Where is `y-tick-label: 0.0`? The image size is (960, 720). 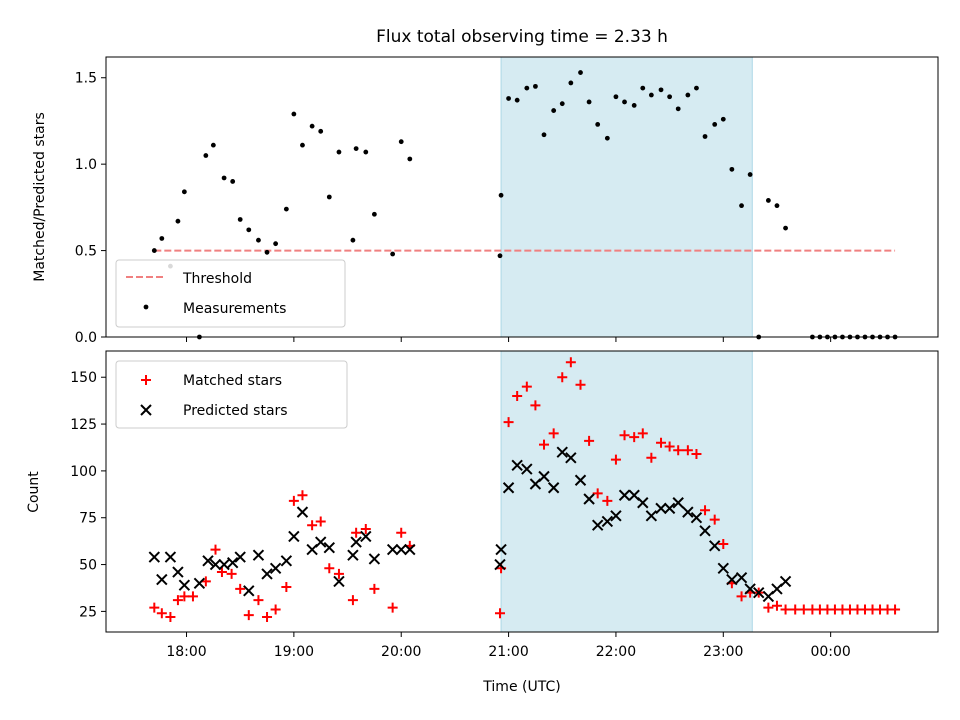 y-tick-label: 0.0 is located at coordinates (86, 338).